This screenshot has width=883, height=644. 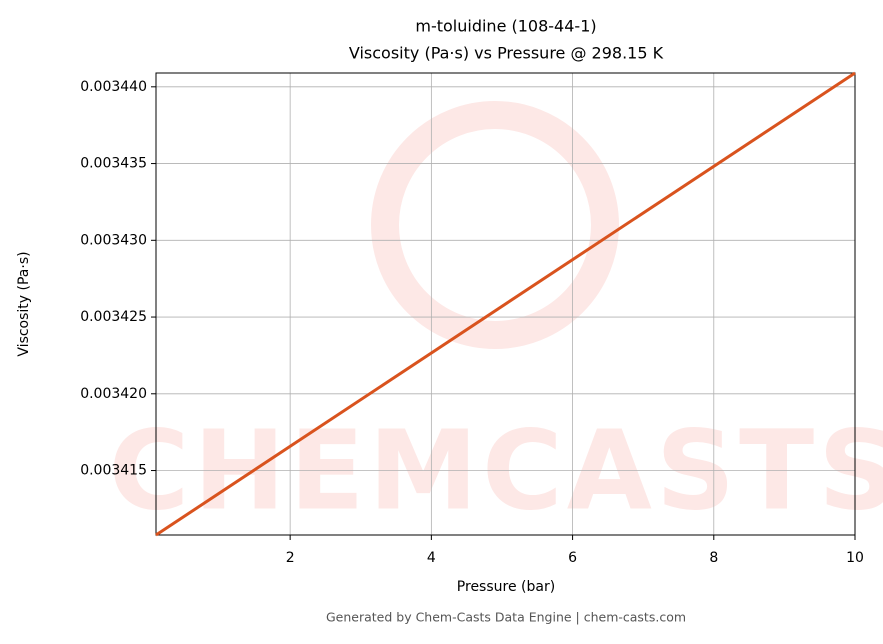 What do you see at coordinates (113, 394) in the screenshot?
I see `y-tick-label: 0.003420` at bounding box center [113, 394].